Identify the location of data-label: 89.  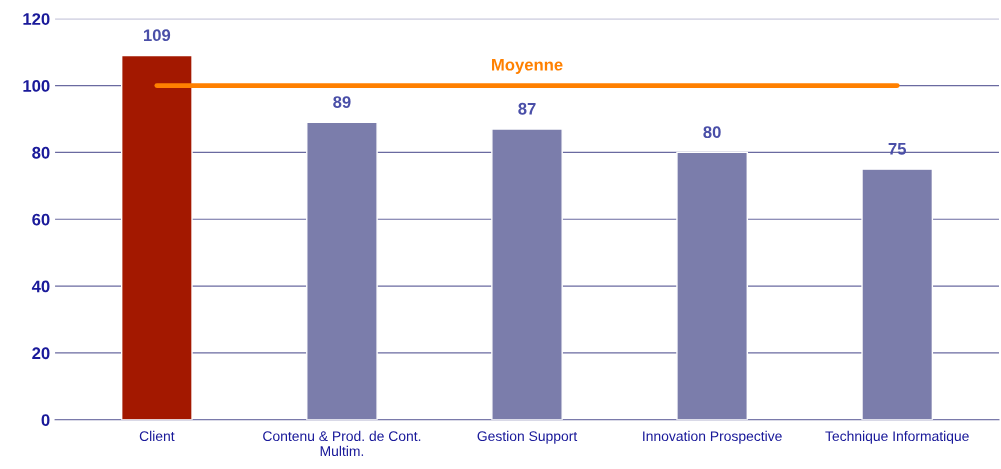
(342, 102).